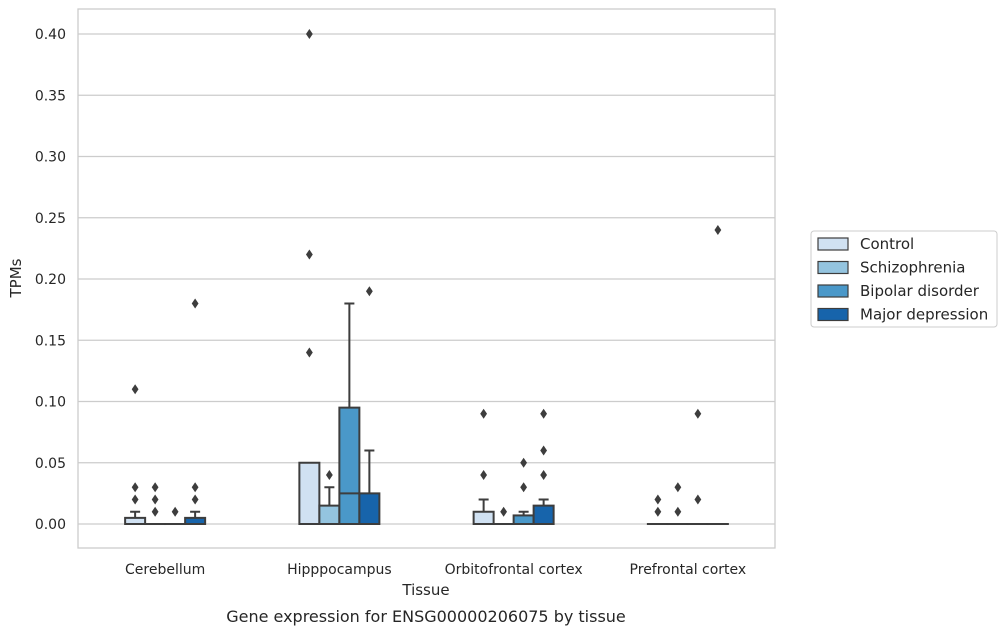 Image resolution: width=1007 pixels, height=634 pixels. What do you see at coordinates (920, 291) in the screenshot?
I see `legend-label: Bipolar disorder` at bounding box center [920, 291].